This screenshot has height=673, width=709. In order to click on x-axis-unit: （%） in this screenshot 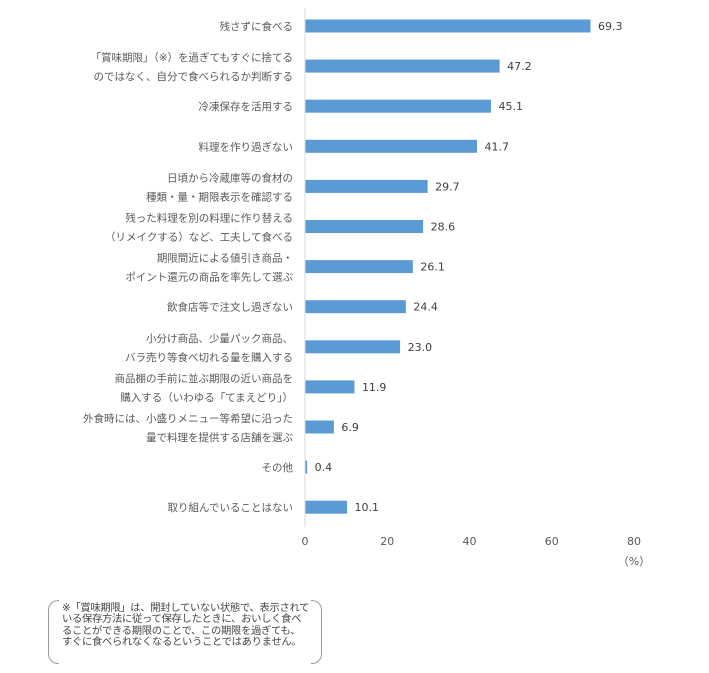, I will do `click(634, 561)`.